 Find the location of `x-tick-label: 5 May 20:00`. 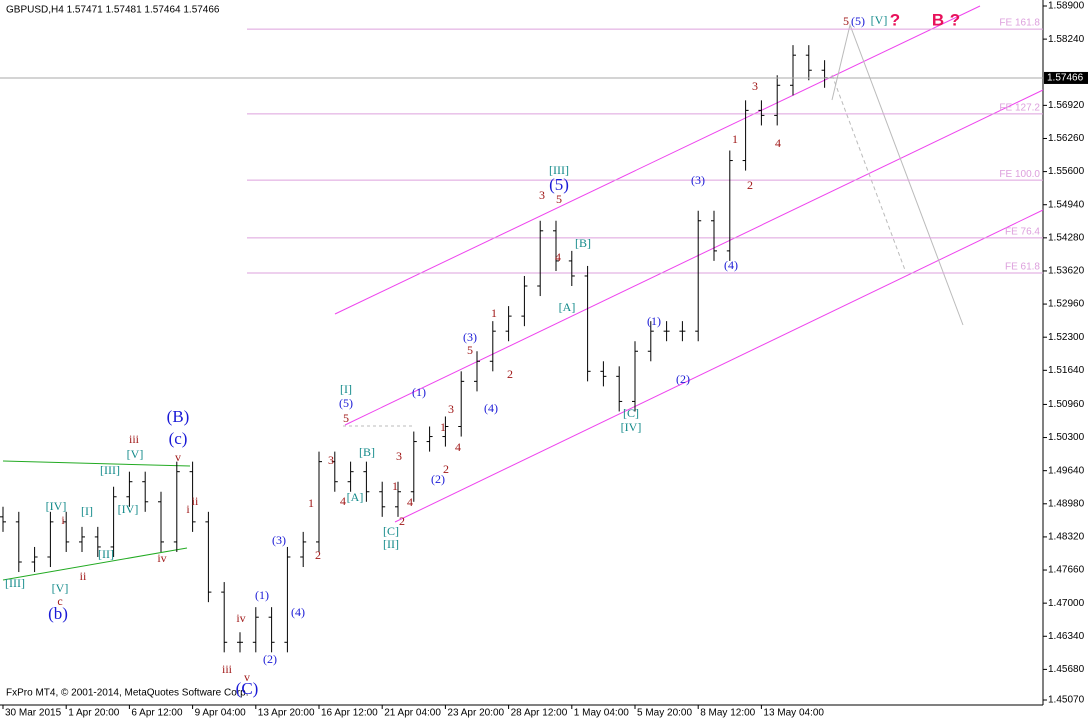

x-tick-label: 5 May 20:00 is located at coordinates (664, 713).